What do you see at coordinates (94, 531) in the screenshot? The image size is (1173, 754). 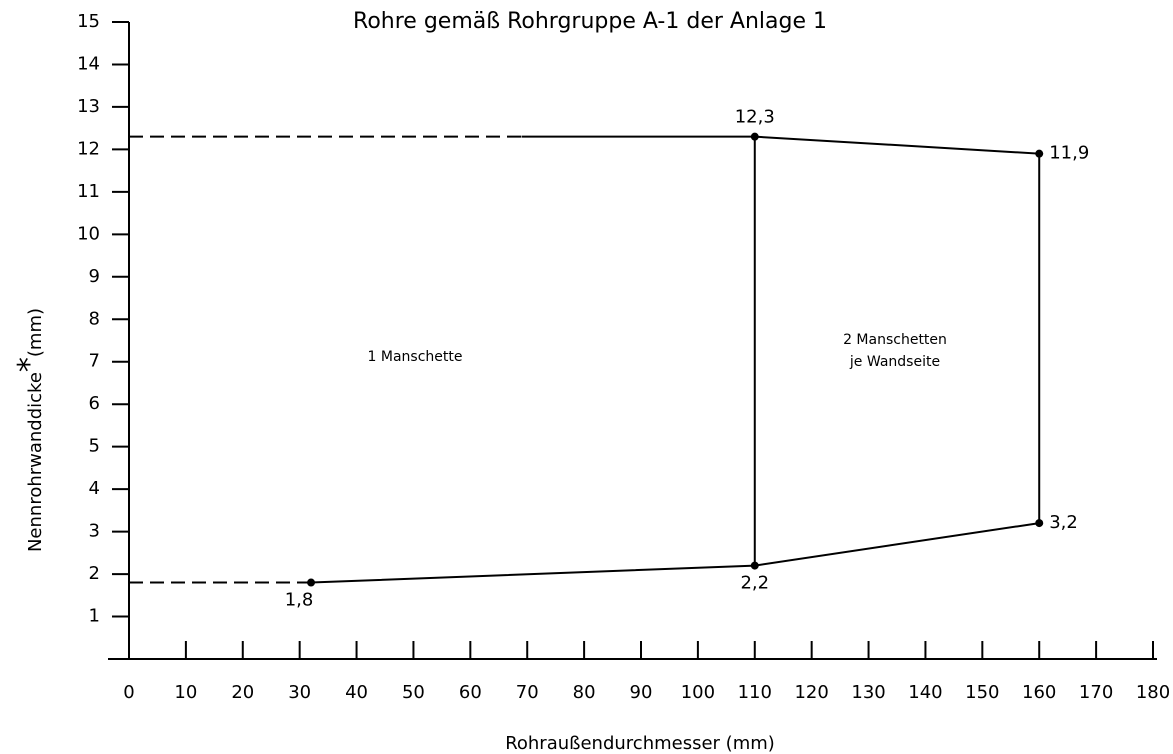 I see `y-tick-label: 3` at bounding box center [94, 531].